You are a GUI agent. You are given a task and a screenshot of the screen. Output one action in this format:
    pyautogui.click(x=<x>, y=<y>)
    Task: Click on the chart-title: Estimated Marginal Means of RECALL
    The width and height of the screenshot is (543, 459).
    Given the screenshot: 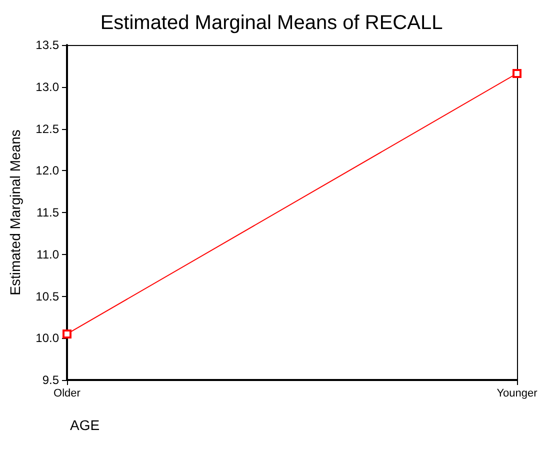 What is the action you would take?
    pyautogui.click(x=271, y=23)
    